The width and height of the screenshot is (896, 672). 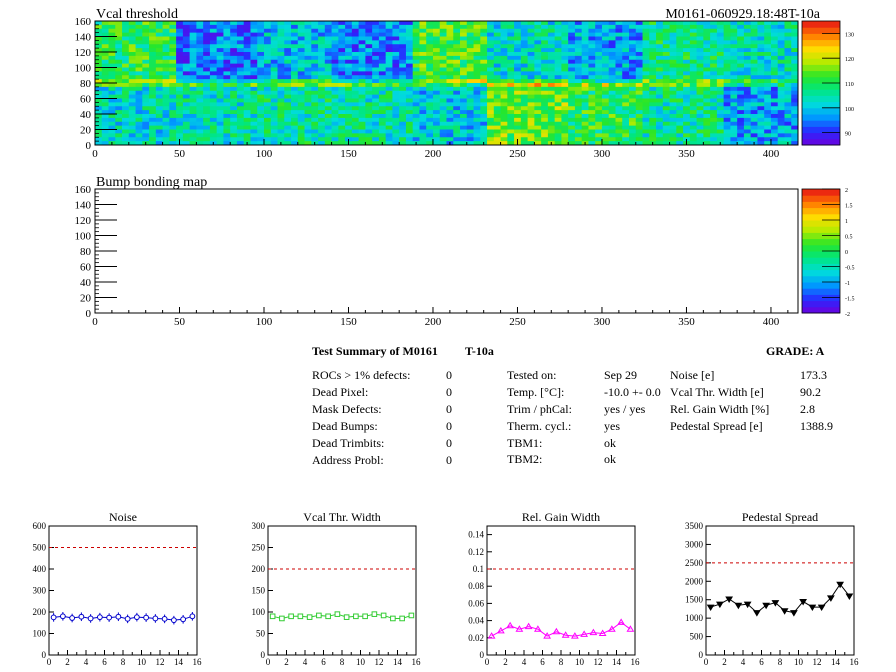 What do you see at coordinates (686, 154) in the screenshot?
I see `x-tick-label: 350` at bounding box center [686, 154].